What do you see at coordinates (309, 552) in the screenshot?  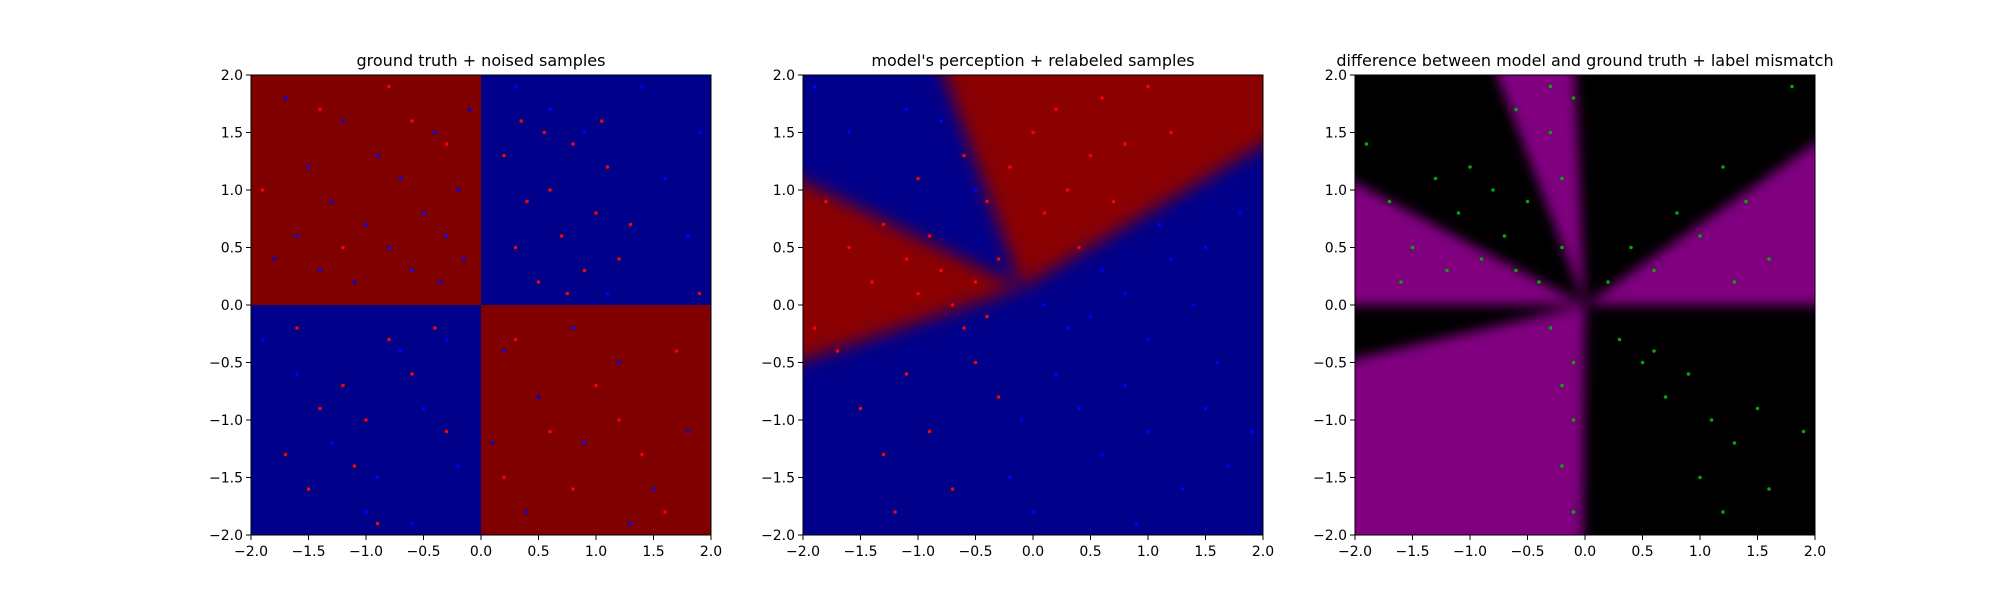 I see `x-tick-label: −1.5` at bounding box center [309, 552].